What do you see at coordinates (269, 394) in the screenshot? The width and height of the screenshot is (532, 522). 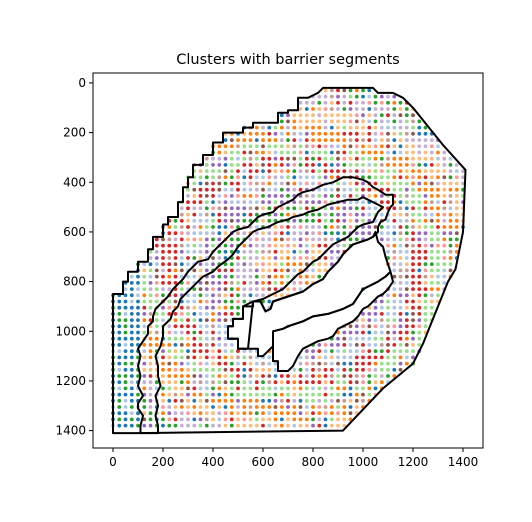 I see `spot-1906` at bounding box center [269, 394].